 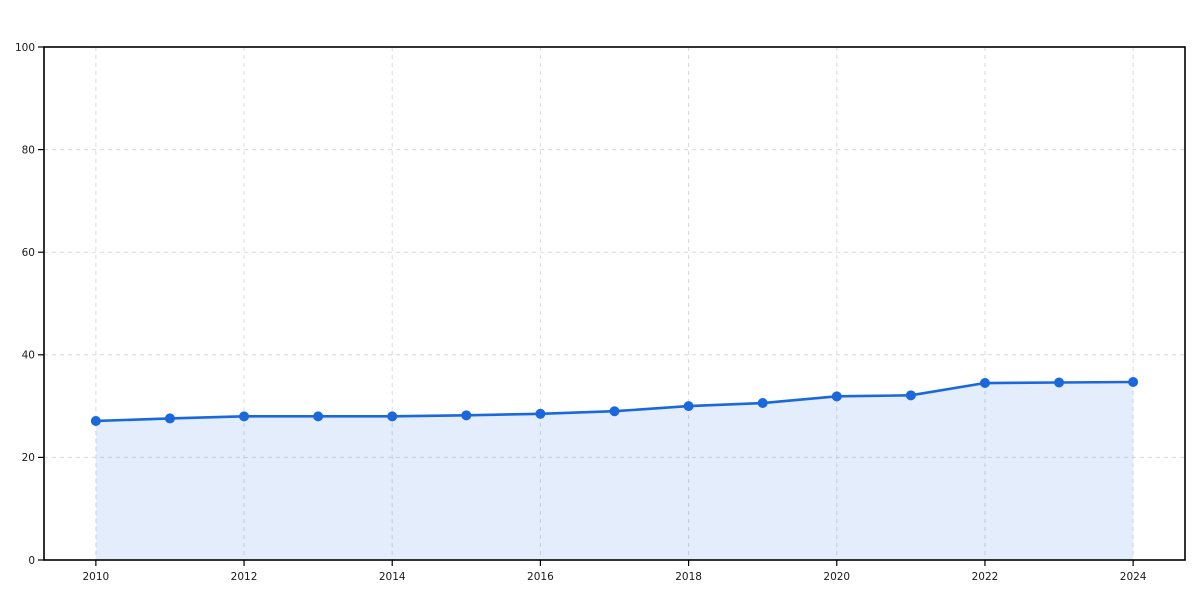 I want to click on y-tick-label: 0, so click(x=31, y=561).